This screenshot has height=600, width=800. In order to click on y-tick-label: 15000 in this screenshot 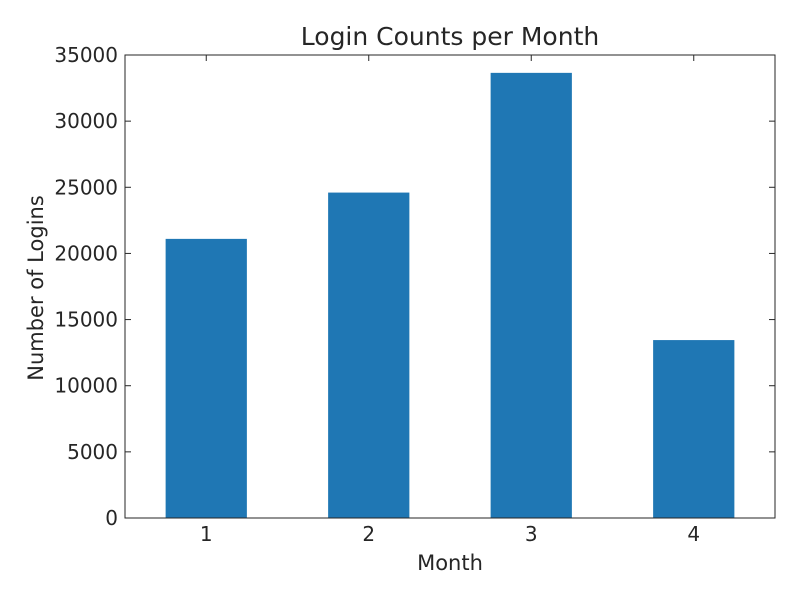, I will do `click(86, 320)`.